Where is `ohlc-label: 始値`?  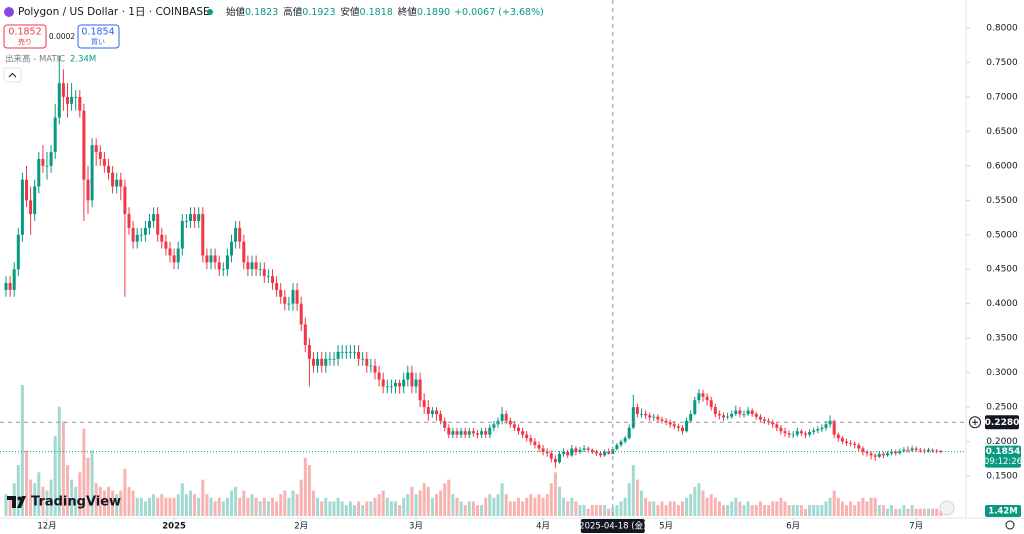
ohlc-label: 始値 is located at coordinates (236, 12).